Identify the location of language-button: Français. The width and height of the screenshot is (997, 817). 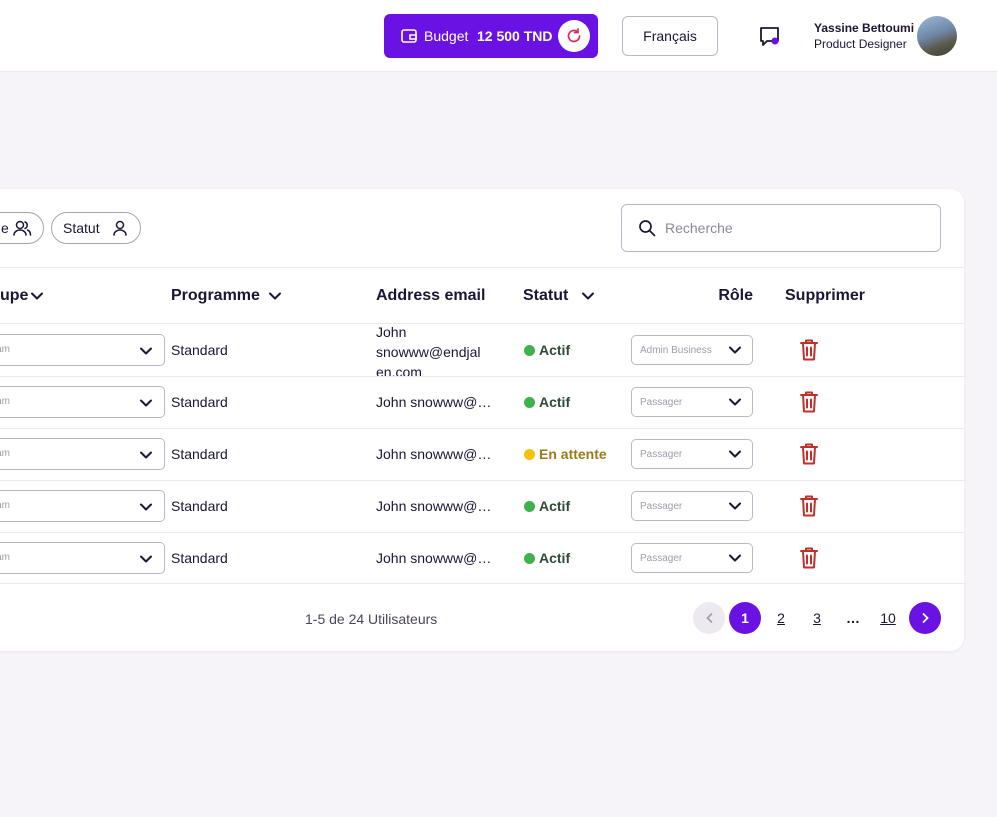
(670, 36).